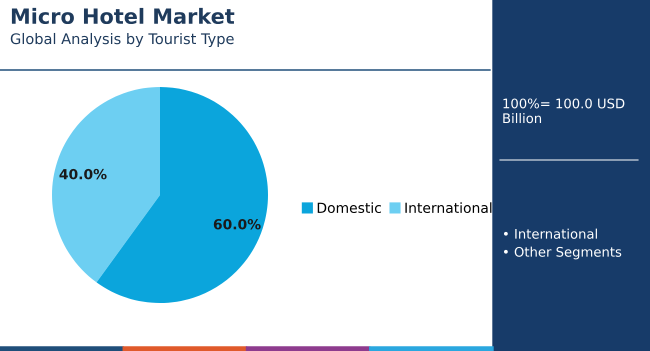 Image resolution: width=650 pixels, height=351 pixels. What do you see at coordinates (563, 253) in the screenshot?
I see `text: • Other Segments` at bounding box center [563, 253].